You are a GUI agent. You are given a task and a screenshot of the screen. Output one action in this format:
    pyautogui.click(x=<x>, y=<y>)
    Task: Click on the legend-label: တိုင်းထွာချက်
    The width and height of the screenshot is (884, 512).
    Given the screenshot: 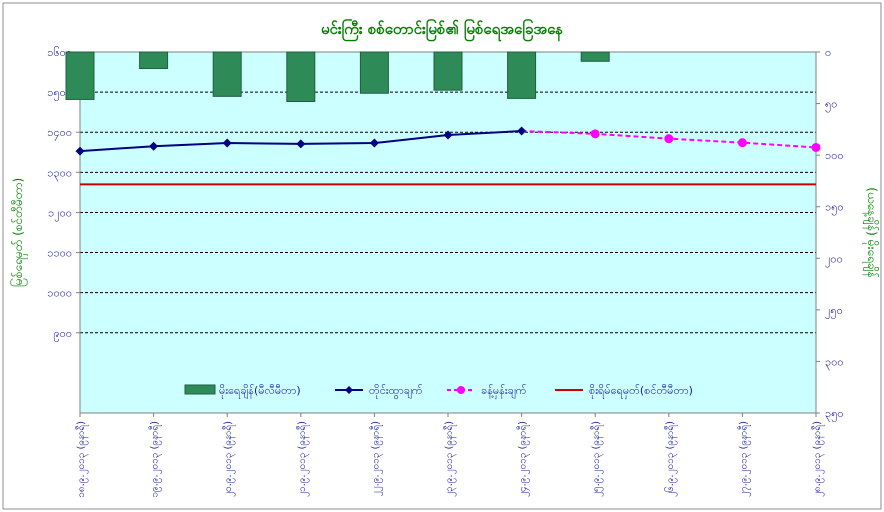 What is the action you would take?
    pyautogui.click(x=396, y=391)
    